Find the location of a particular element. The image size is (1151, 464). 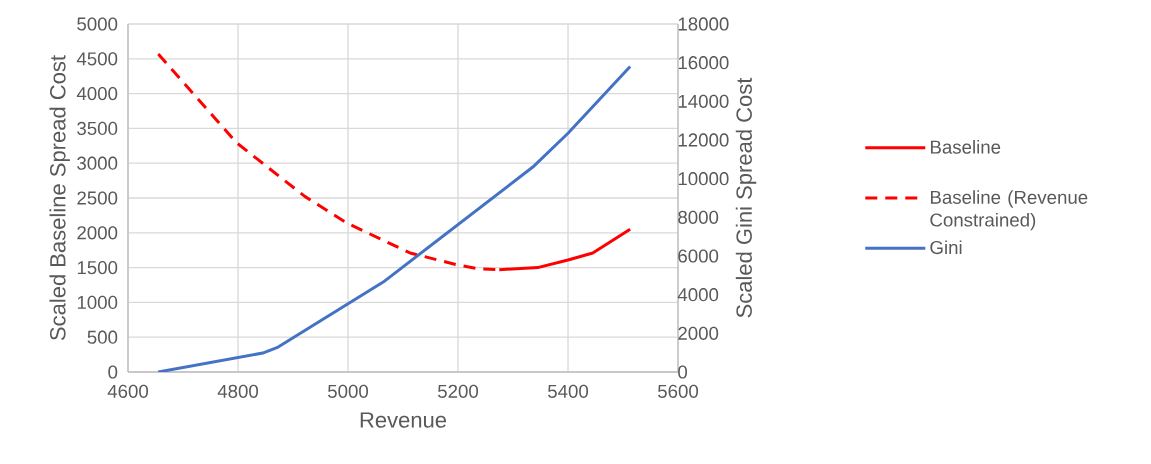

y2-tick-label: 6000 is located at coordinates (698, 256).